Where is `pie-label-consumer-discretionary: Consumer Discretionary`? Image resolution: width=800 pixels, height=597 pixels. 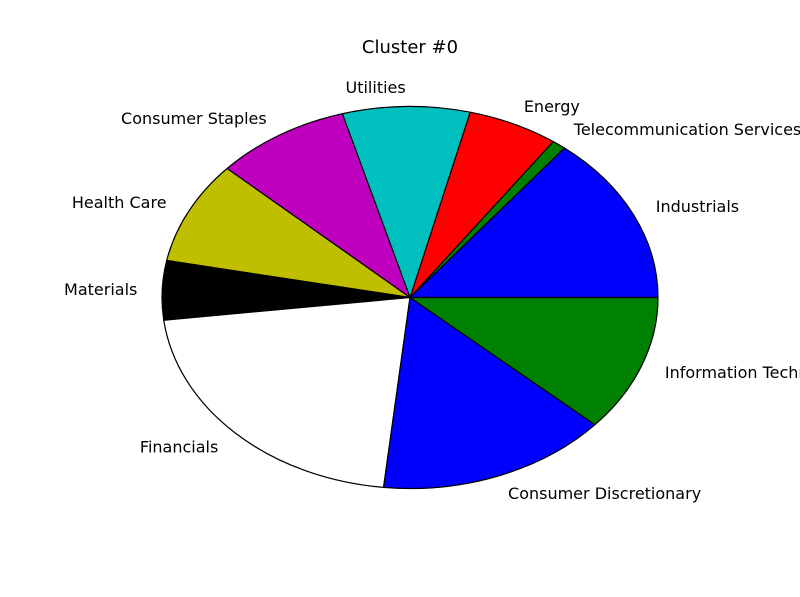
pie-label-consumer-discretionary: Consumer Discretionary is located at coordinates (604, 493).